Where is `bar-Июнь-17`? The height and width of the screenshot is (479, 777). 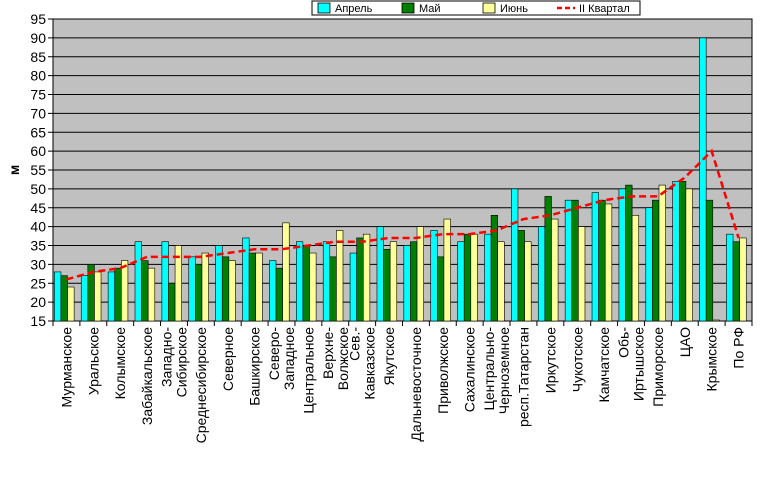
bar-Июнь-17 is located at coordinates (528, 281).